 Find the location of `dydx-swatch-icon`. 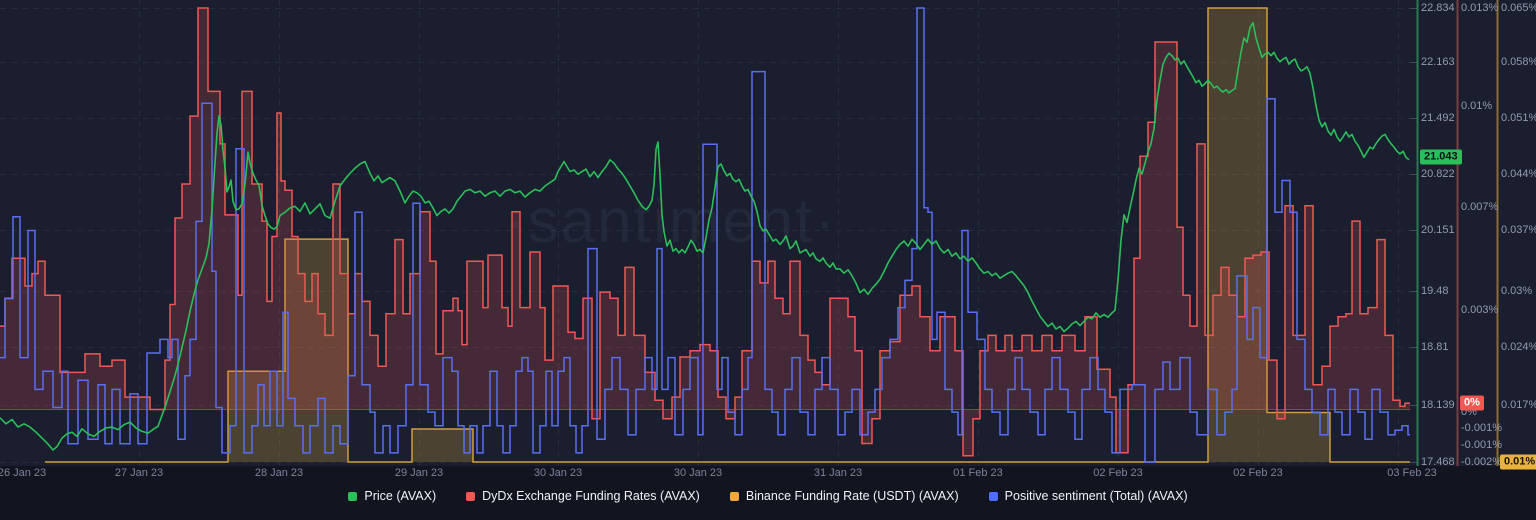

dydx-swatch-icon is located at coordinates (471, 496).